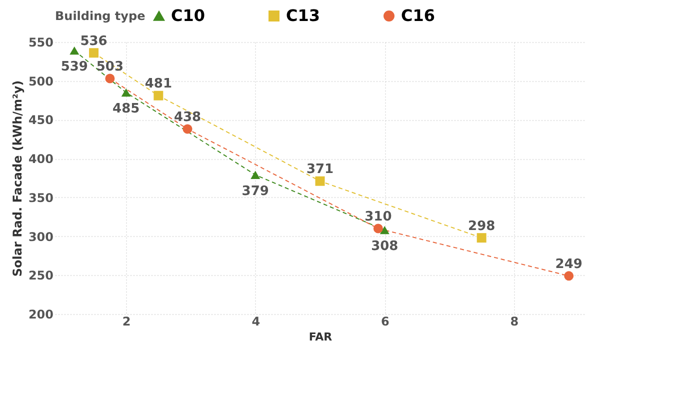  I want to click on data-label: 371, so click(320, 170).